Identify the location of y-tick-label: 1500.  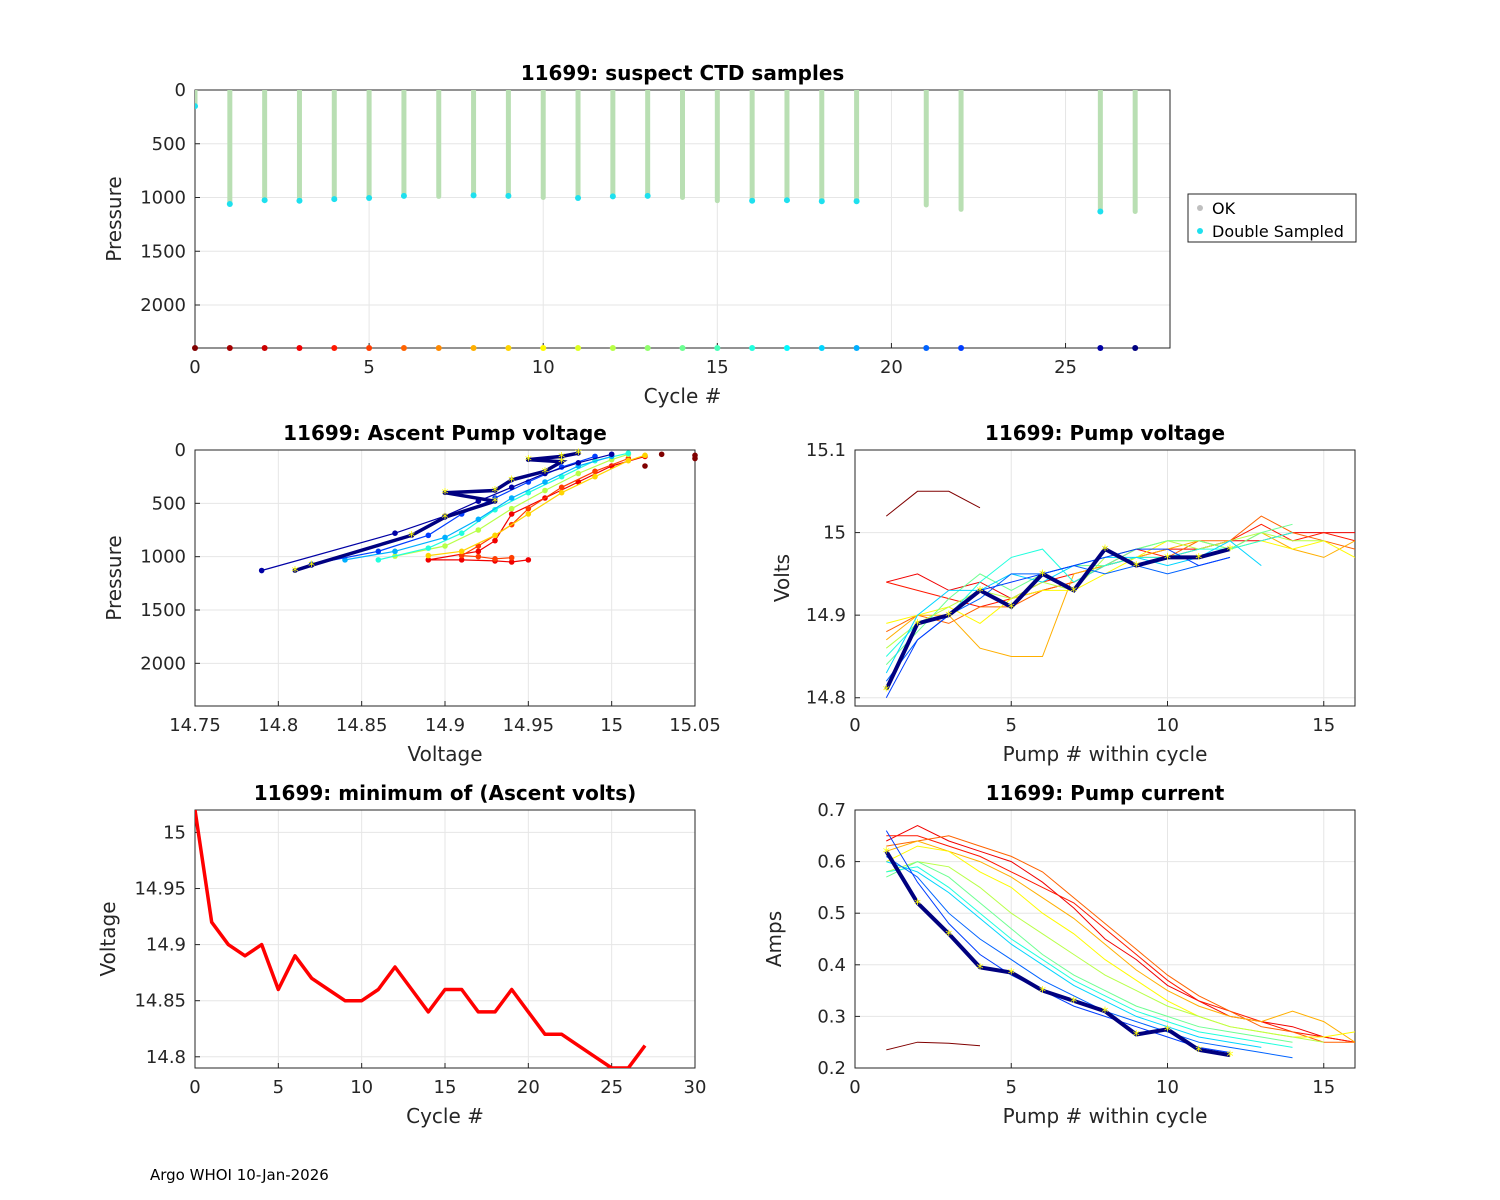
(163, 251).